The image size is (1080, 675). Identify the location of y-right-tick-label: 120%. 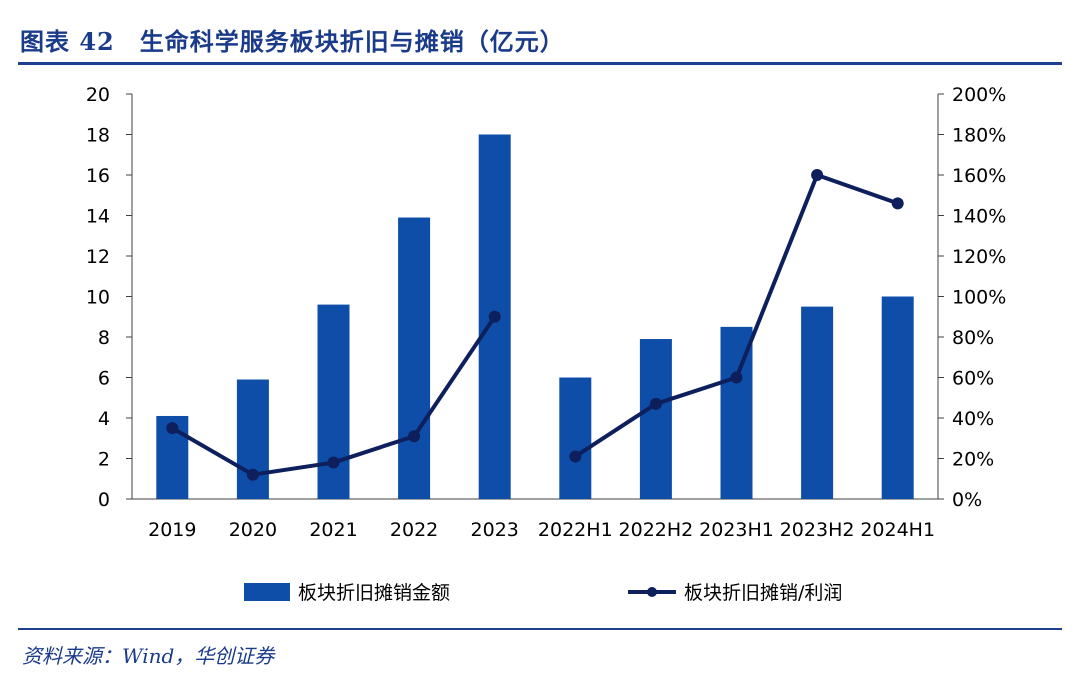
(979, 257).